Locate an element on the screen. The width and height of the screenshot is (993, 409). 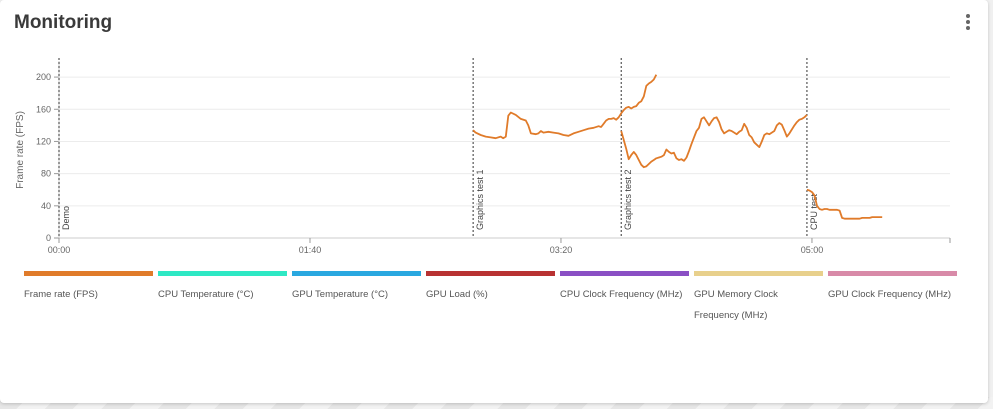
marker-label: CPU test is located at coordinates (814, 211).